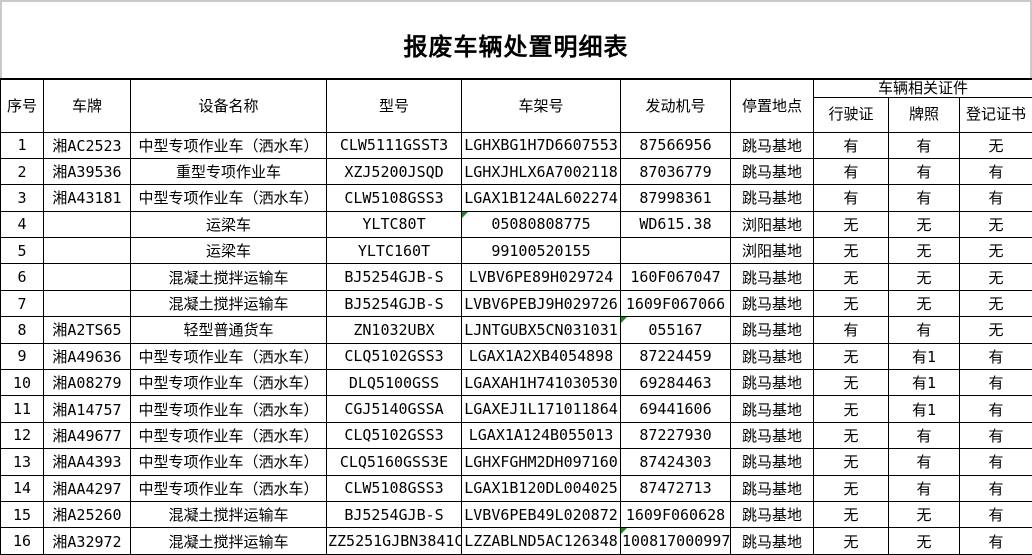  Describe the element at coordinates (229, 105) in the screenshot. I see `header-device: 设备名称` at that location.